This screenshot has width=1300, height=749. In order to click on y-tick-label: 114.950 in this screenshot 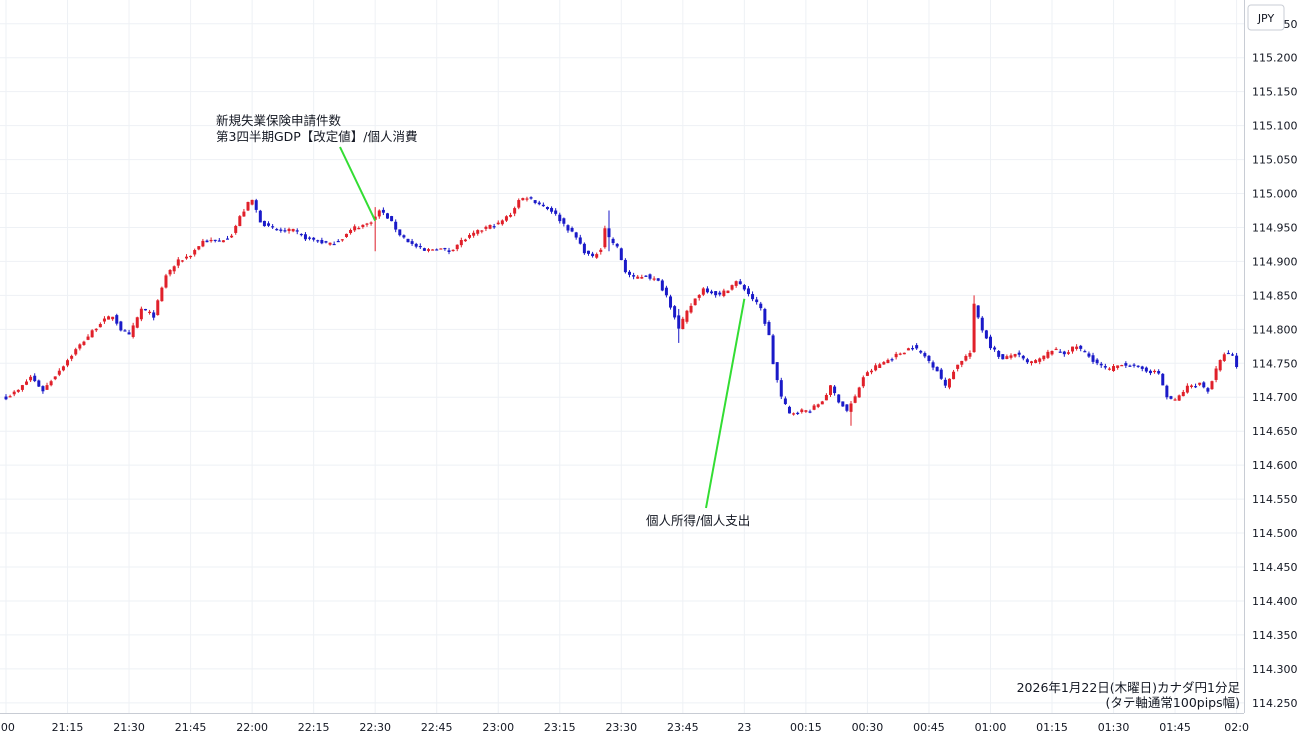, I will do `click(1275, 227)`.